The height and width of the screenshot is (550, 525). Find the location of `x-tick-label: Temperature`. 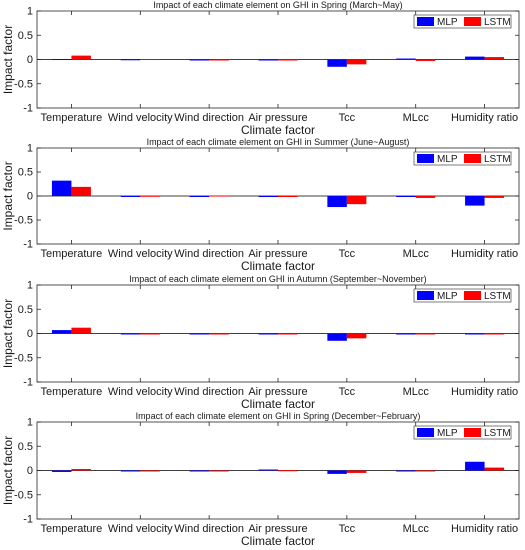

x-tick-label: Temperature is located at coordinates (72, 529).